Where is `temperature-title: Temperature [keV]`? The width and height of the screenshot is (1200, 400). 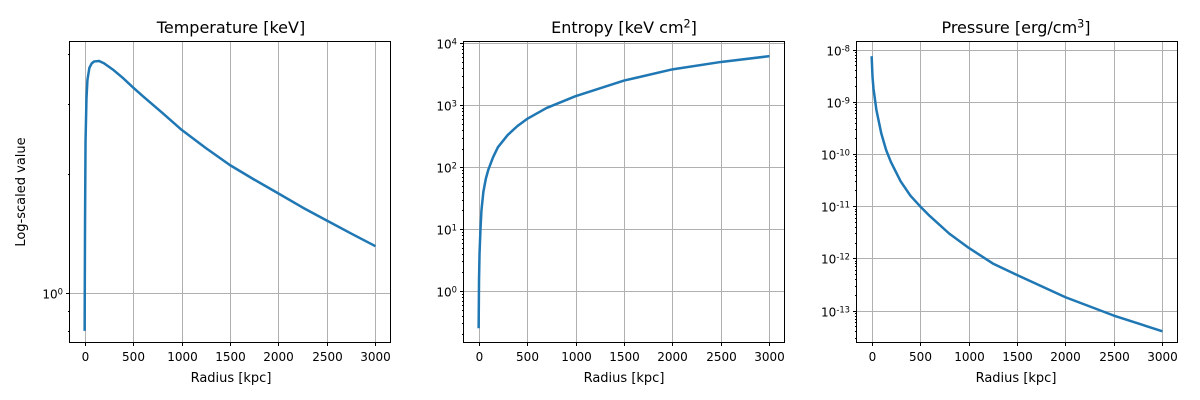
temperature-title: Temperature [keV] is located at coordinates (230, 27).